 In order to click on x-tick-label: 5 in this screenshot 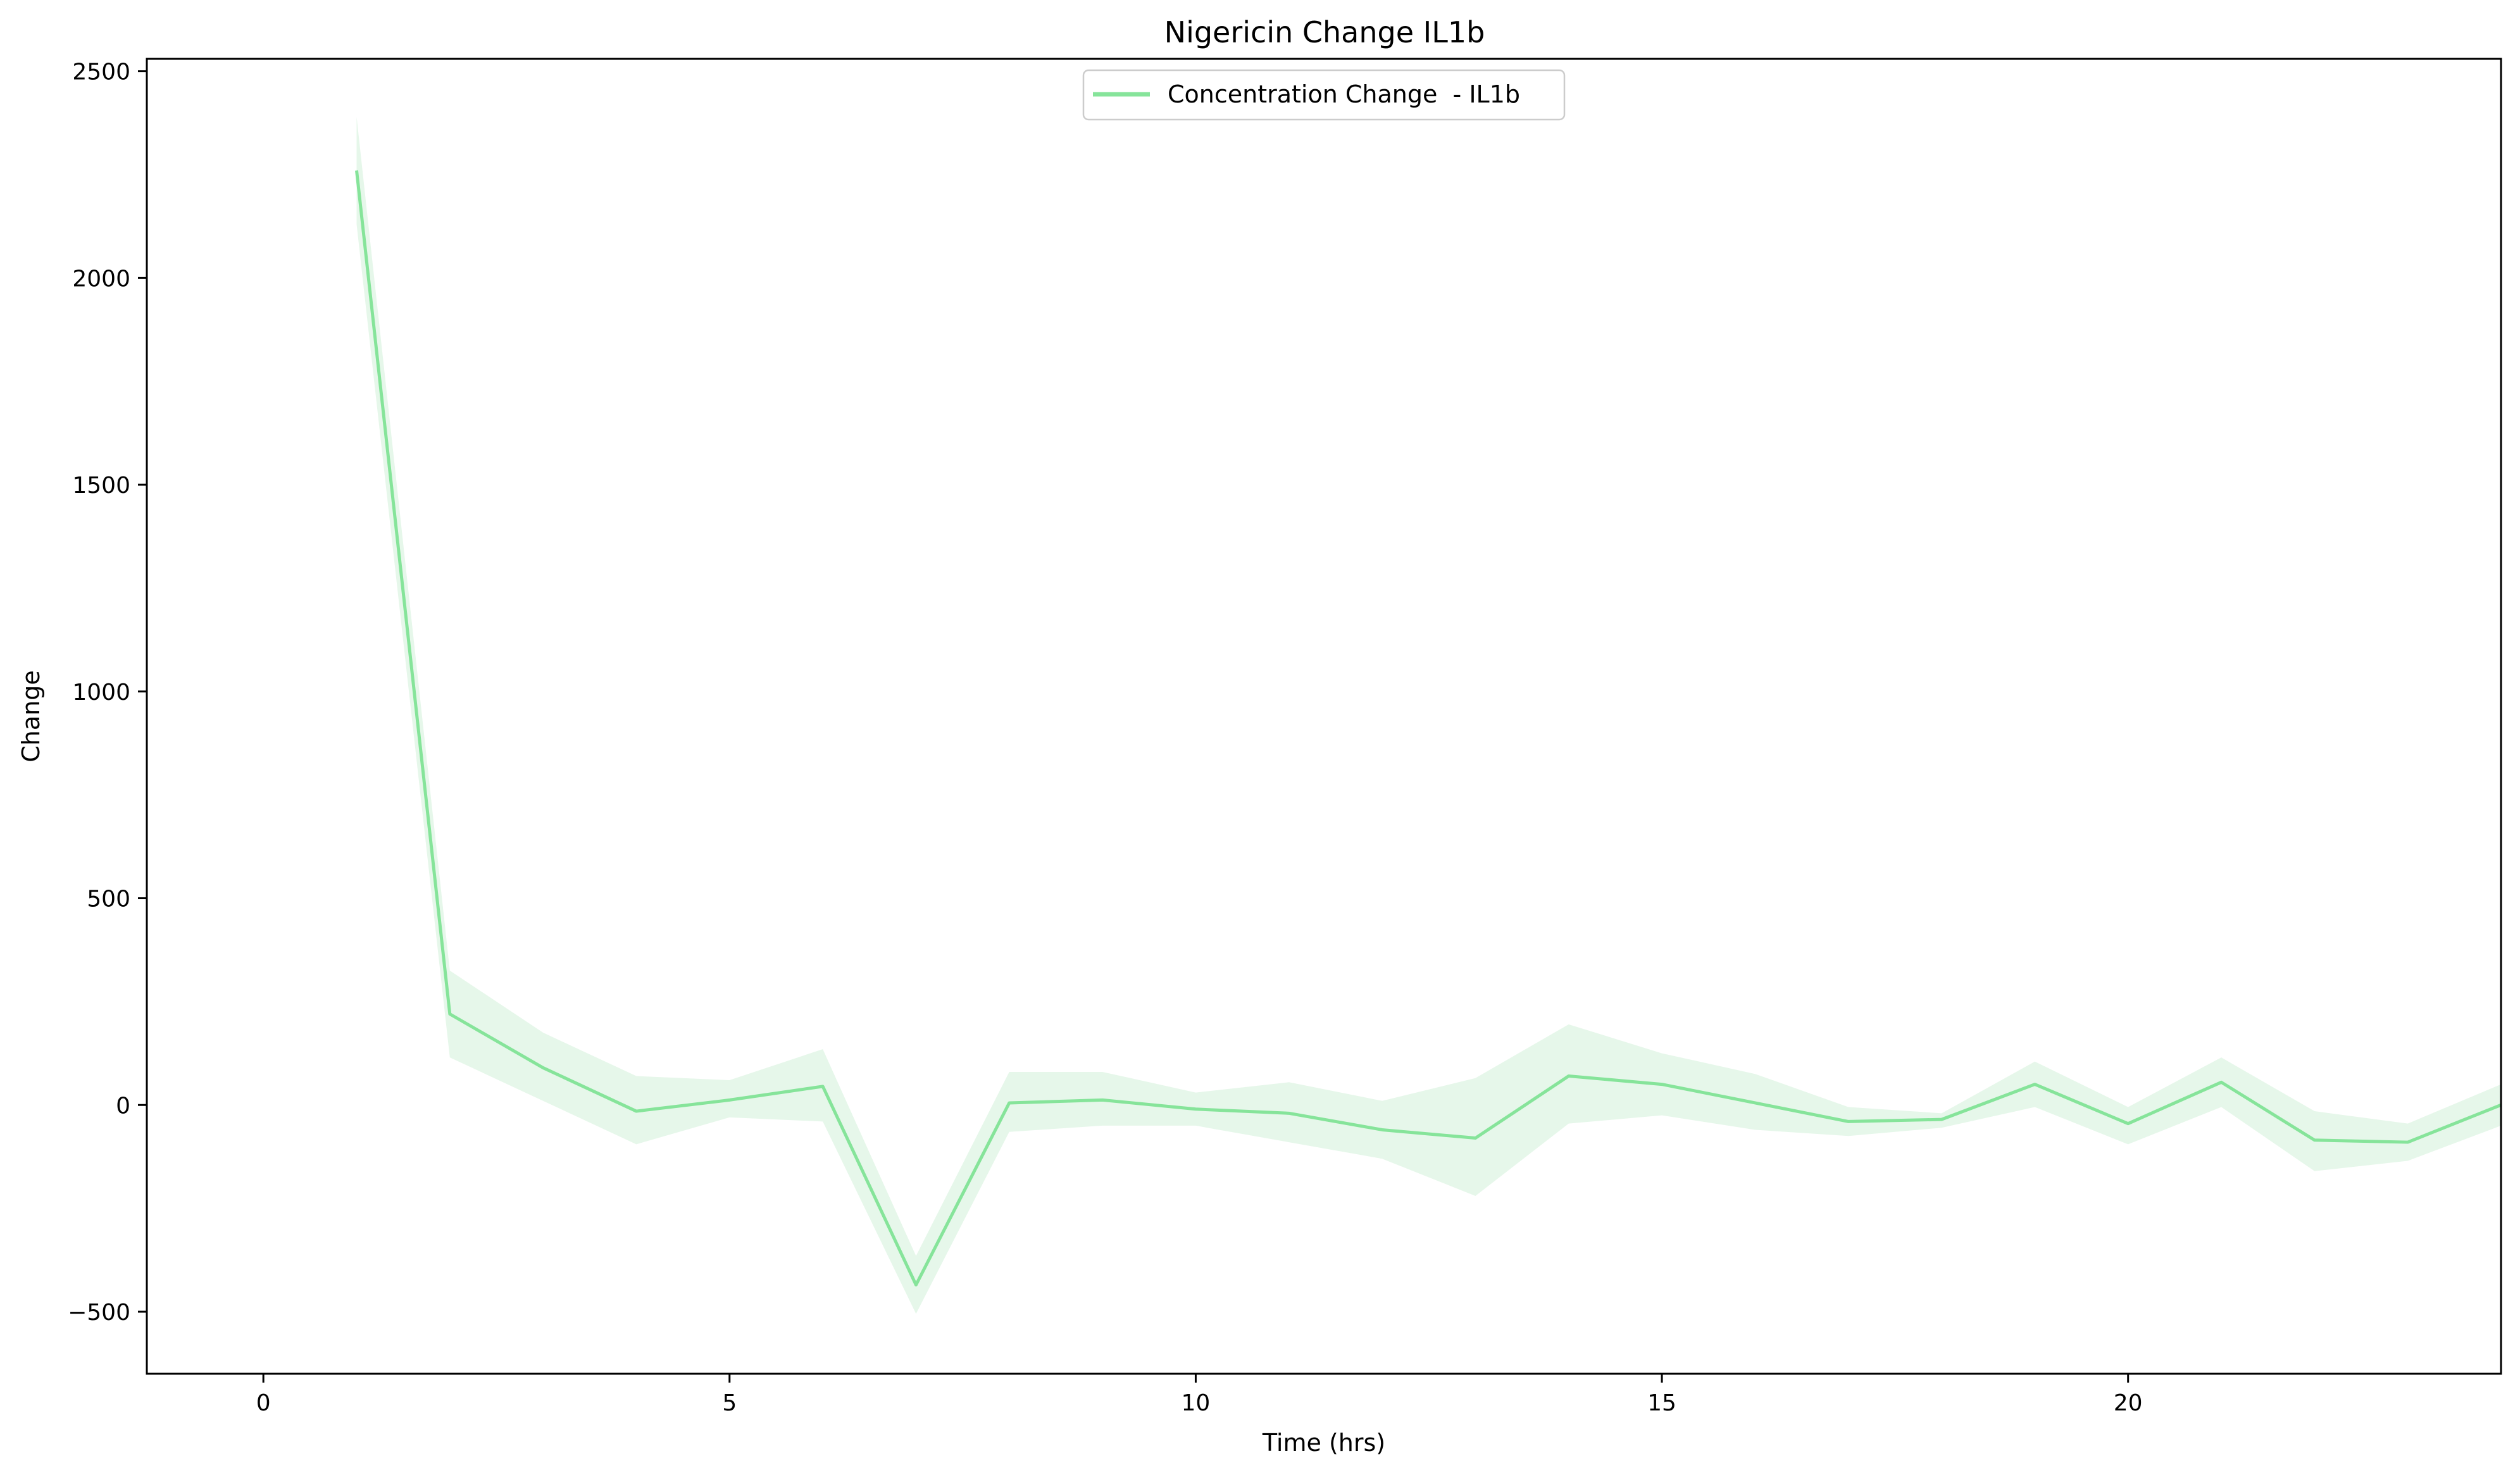, I will do `click(729, 1403)`.